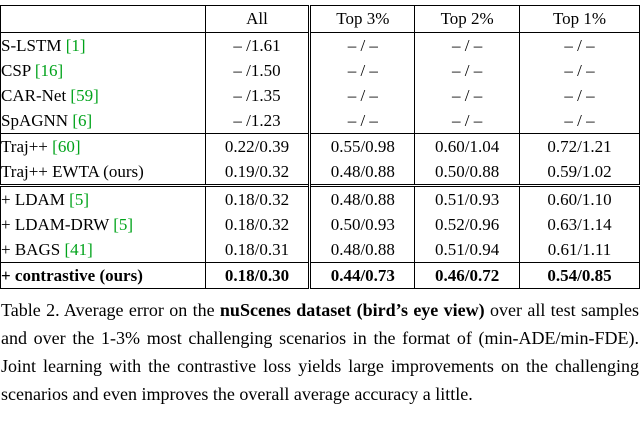 This screenshot has height=440, width=640. What do you see at coordinates (84, 95) in the screenshot?
I see `citation-link: [59]` at bounding box center [84, 95].